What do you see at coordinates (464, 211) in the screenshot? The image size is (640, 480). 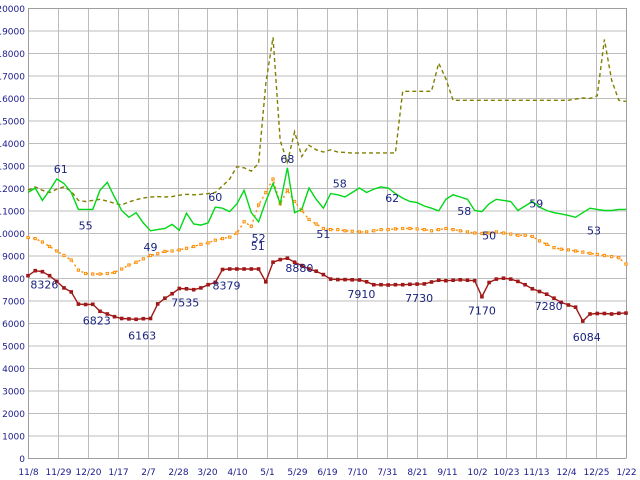 I see `data-point-label: 58` at bounding box center [464, 211].